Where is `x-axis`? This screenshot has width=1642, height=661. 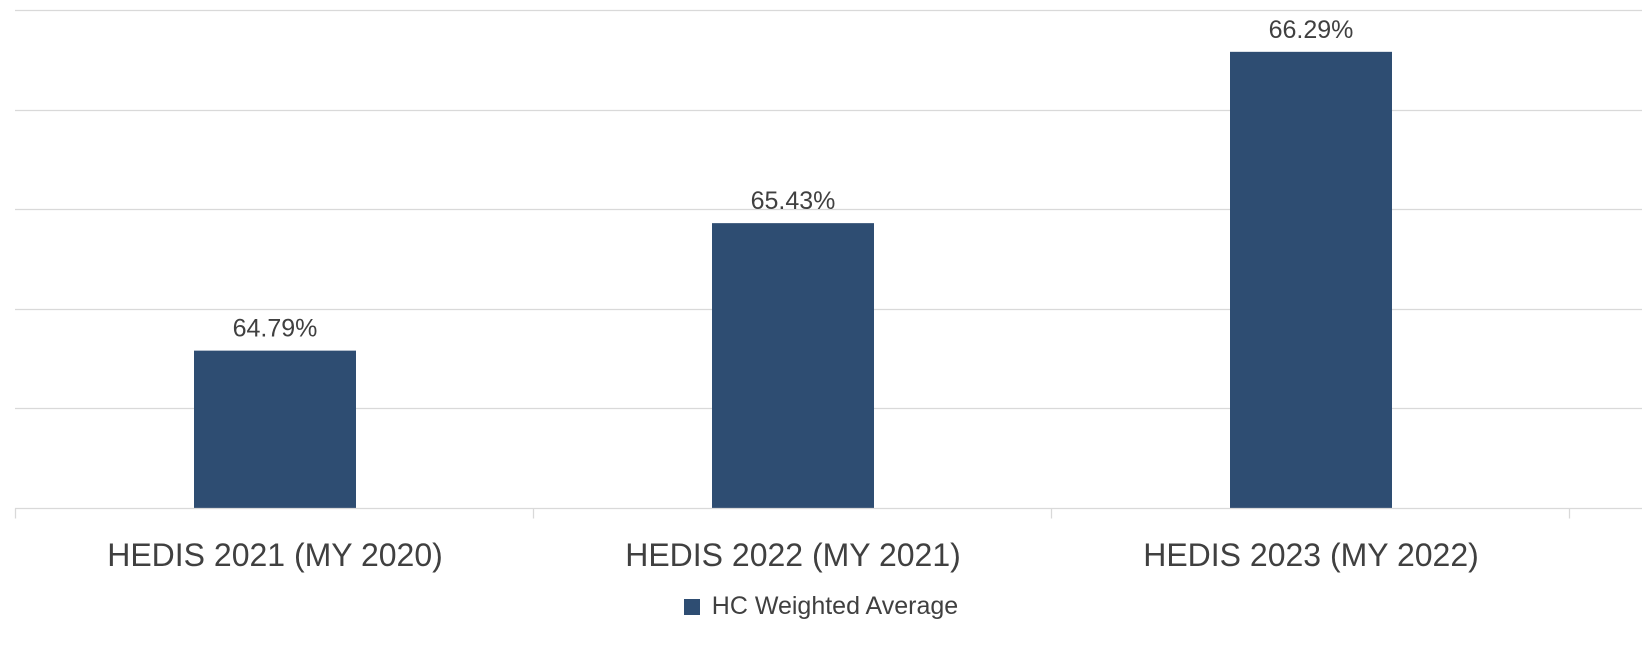
x-axis is located at coordinates (828, 513).